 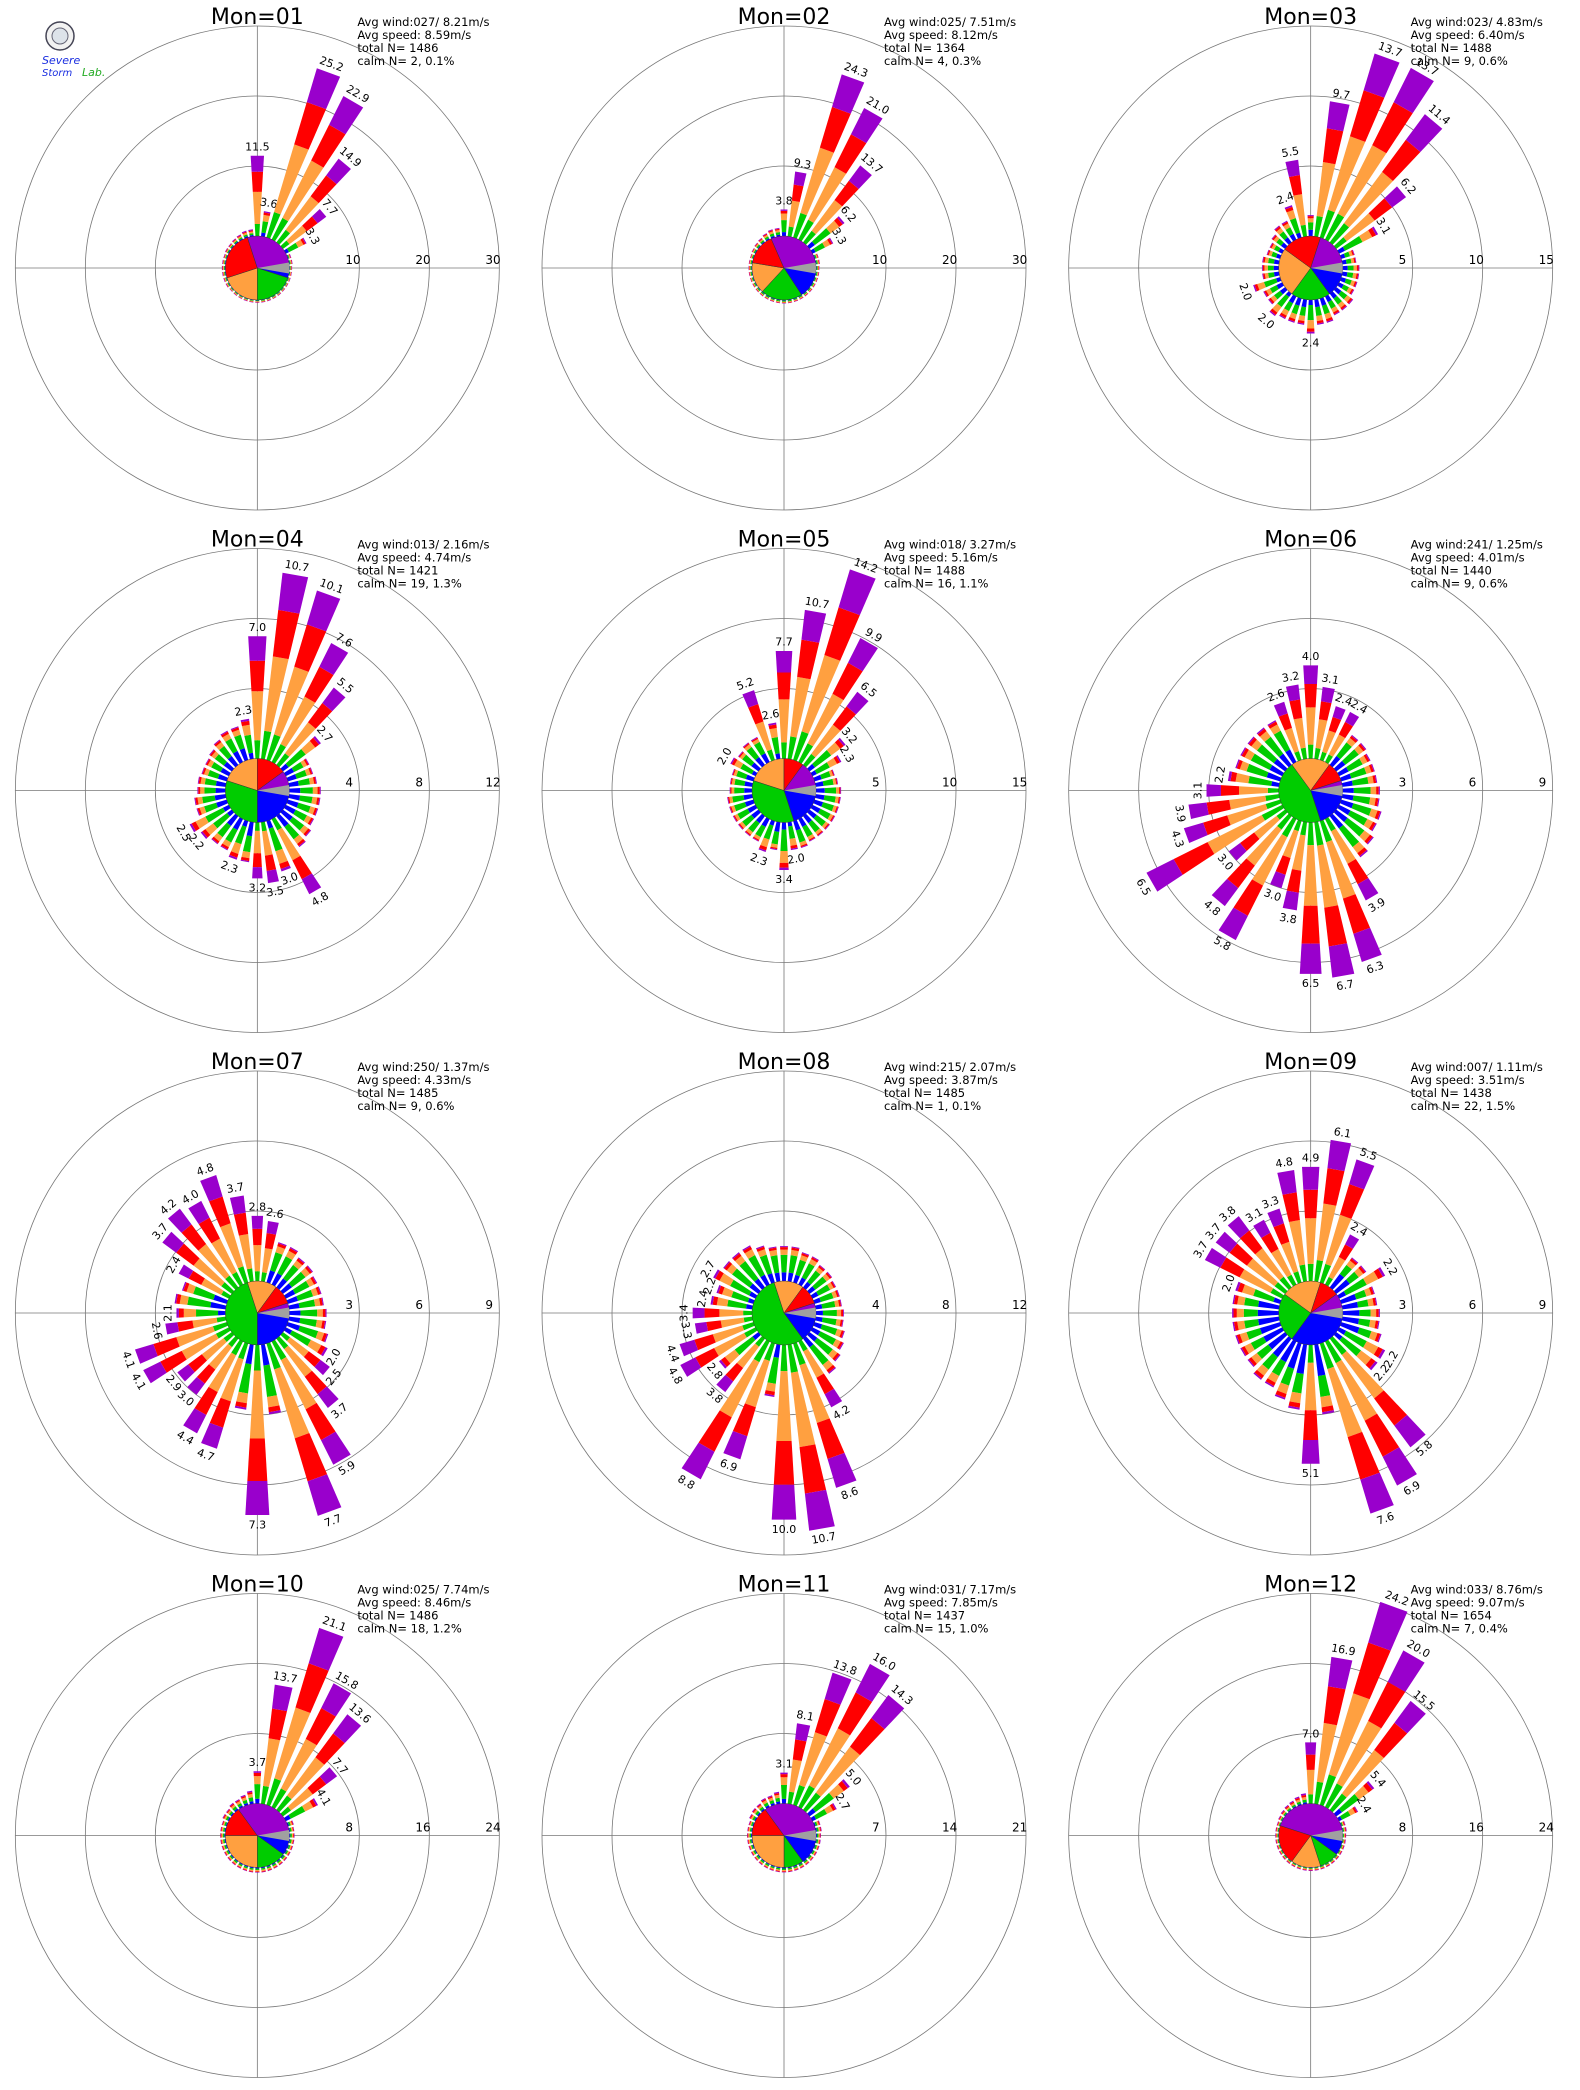 What do you see at coordinates (273, 268) in the screenshot?
I see `calm-slice` at bounding box center [273, 268].